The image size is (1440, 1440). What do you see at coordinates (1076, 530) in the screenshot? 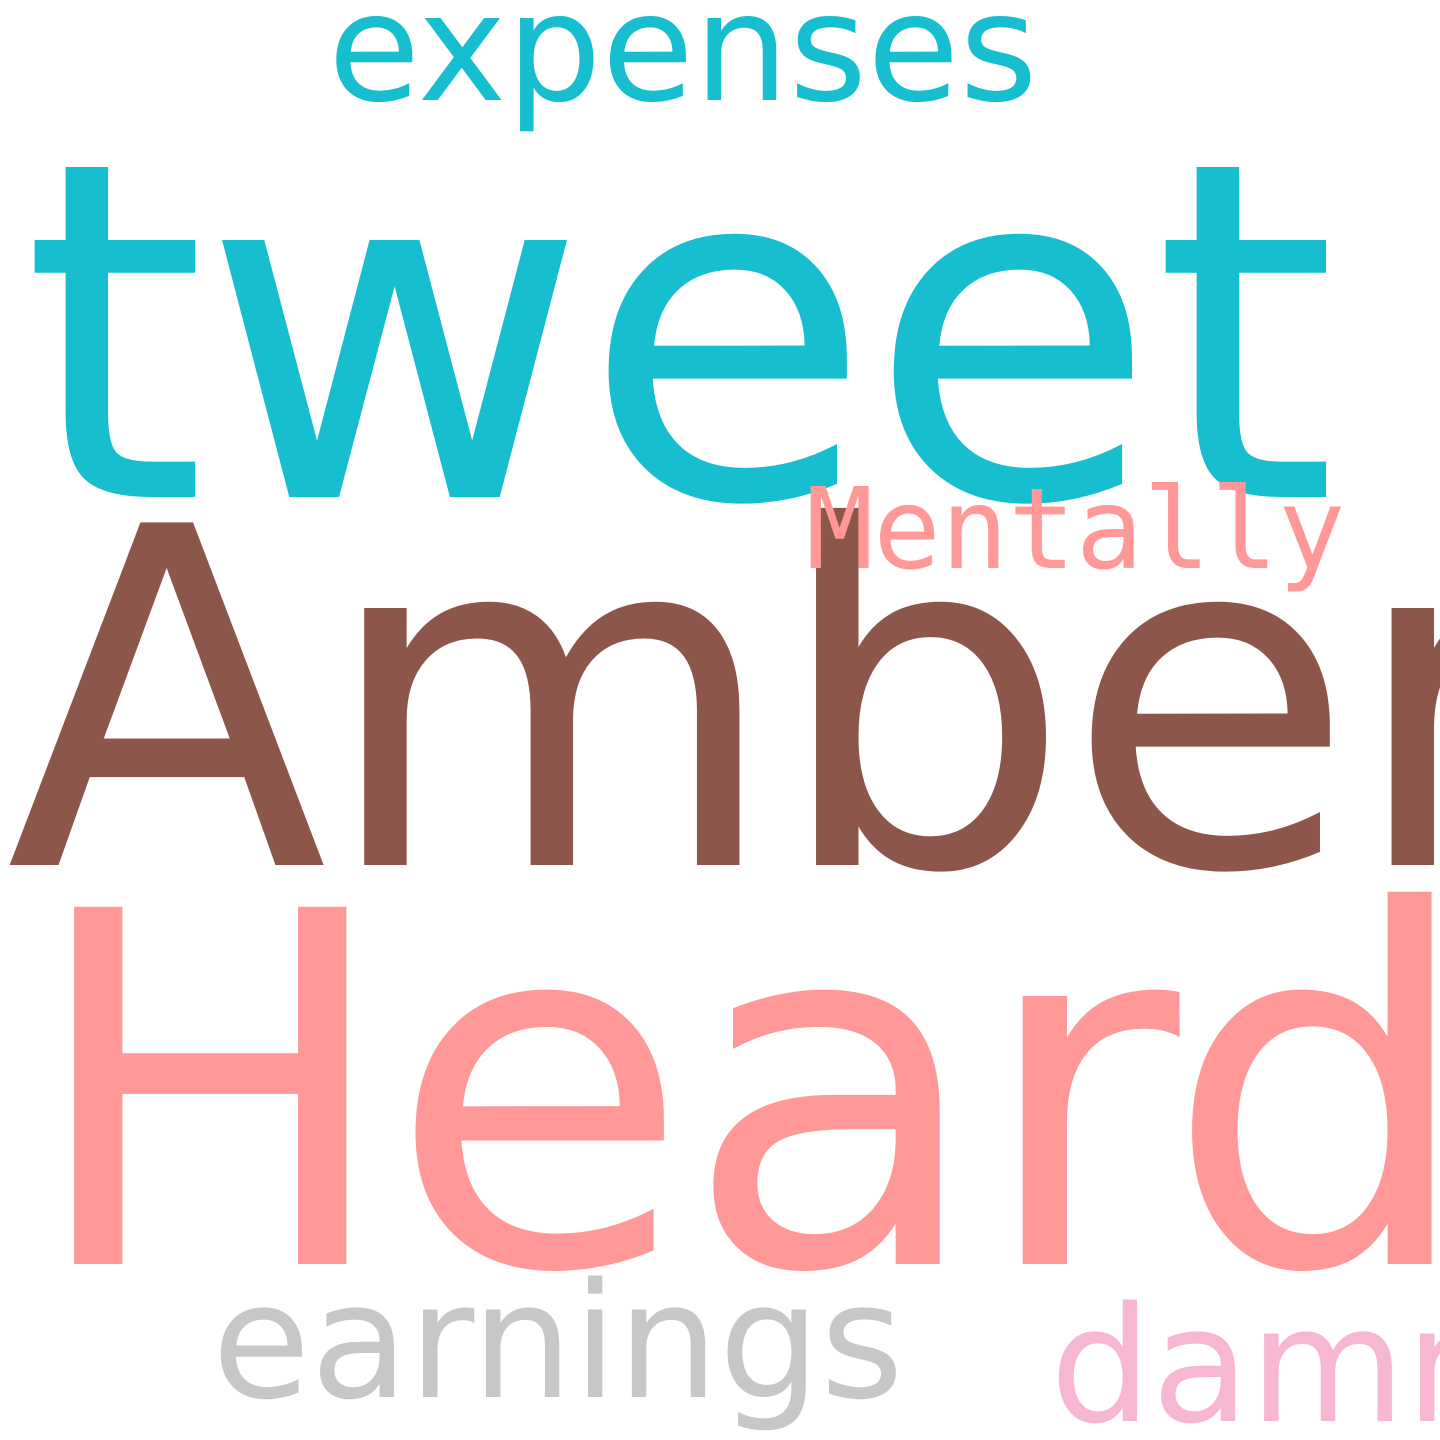
I see `word-mentally: Mentally` at bounding box center [1076, 530].